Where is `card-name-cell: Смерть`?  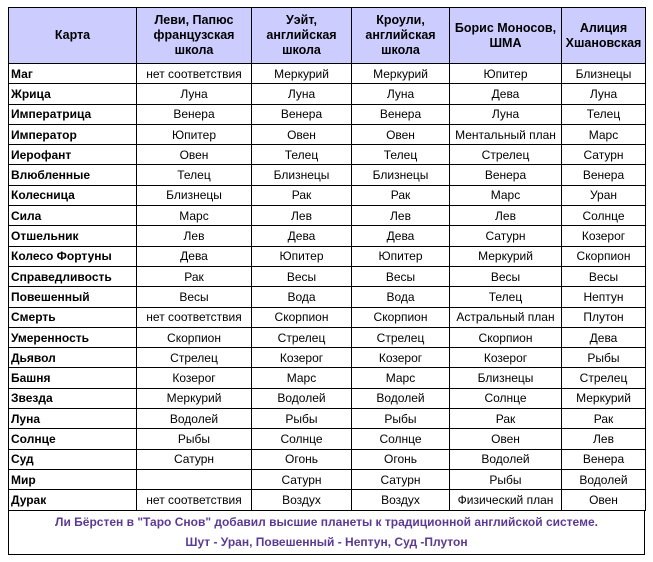
card-name-cell: Смерть is located at coordinates (72, 317).